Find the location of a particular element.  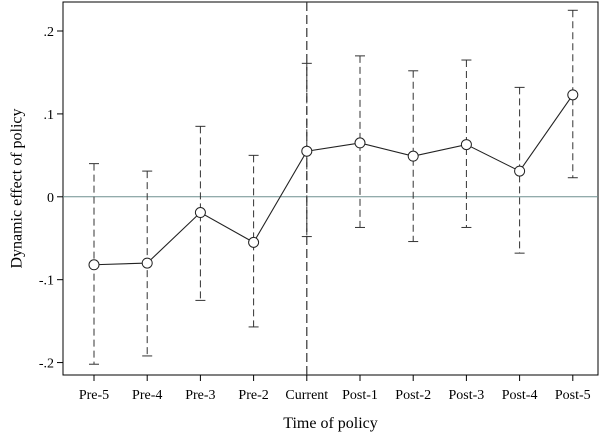

y-tick-label: .1 is located at coordinates (49, 115).